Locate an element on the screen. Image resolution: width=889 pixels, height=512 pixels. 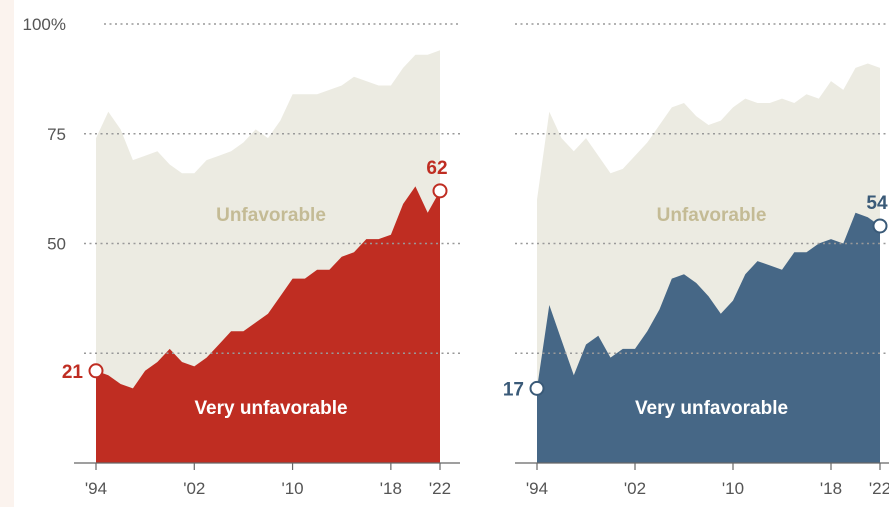
data-label: 21 is located at coordinates (73, 372).